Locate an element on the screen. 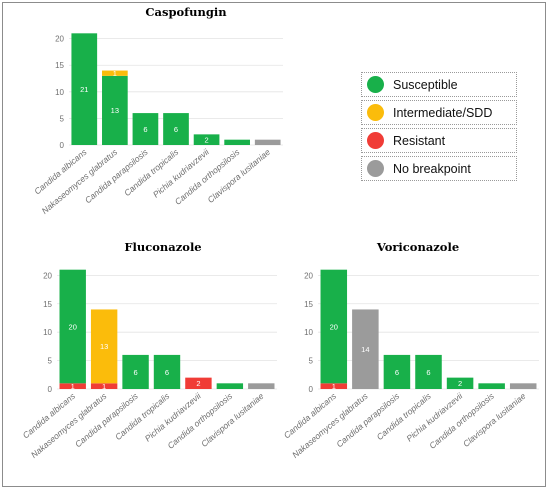  chart-title: Fluconazole is located at coordinates (162, 247).